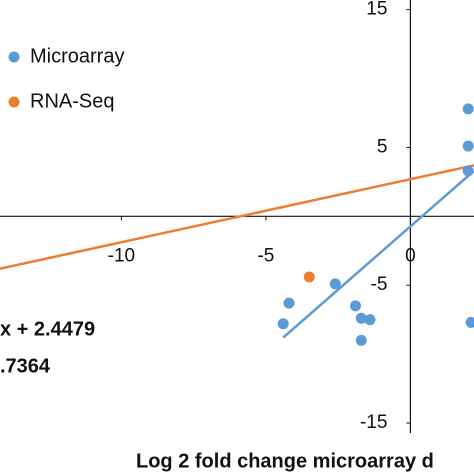  Describe the element at coordinates (410, 255) in the screenshot. I see `x-tick-label: 0` at that location.